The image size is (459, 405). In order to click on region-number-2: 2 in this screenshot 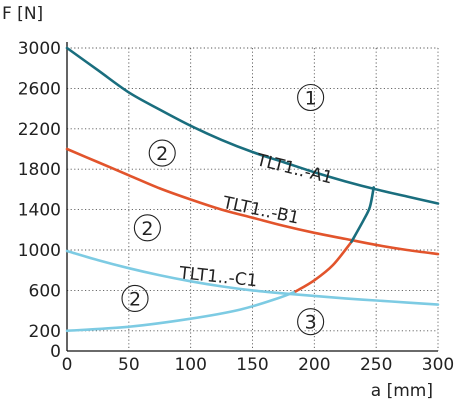, I will do `click(147, 229)`.